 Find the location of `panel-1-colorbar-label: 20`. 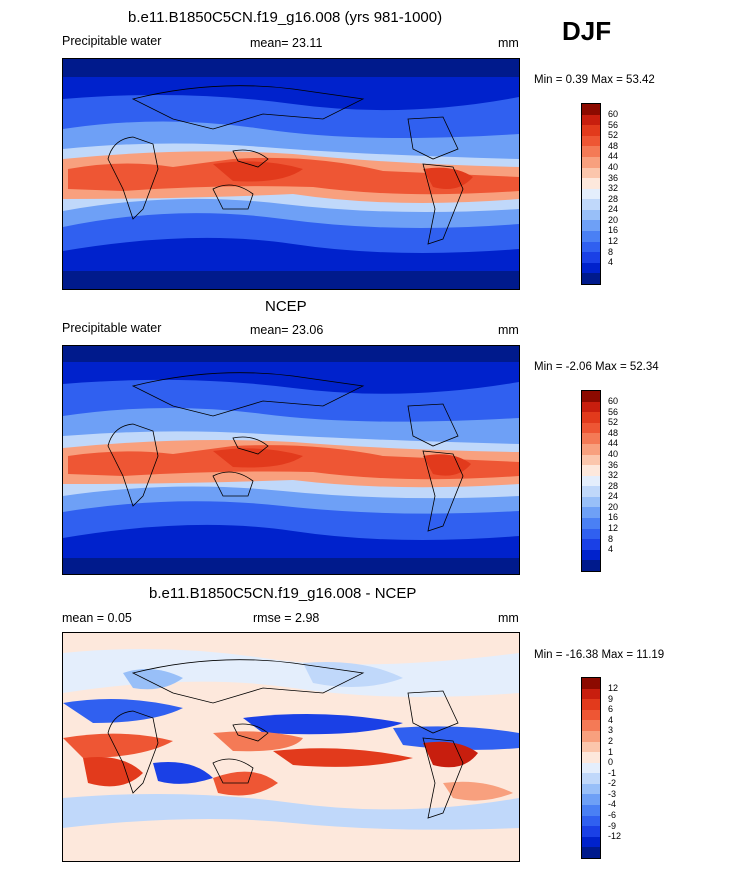

panel-1-colorbar-label: 20 is located at coordinates (613, 220).